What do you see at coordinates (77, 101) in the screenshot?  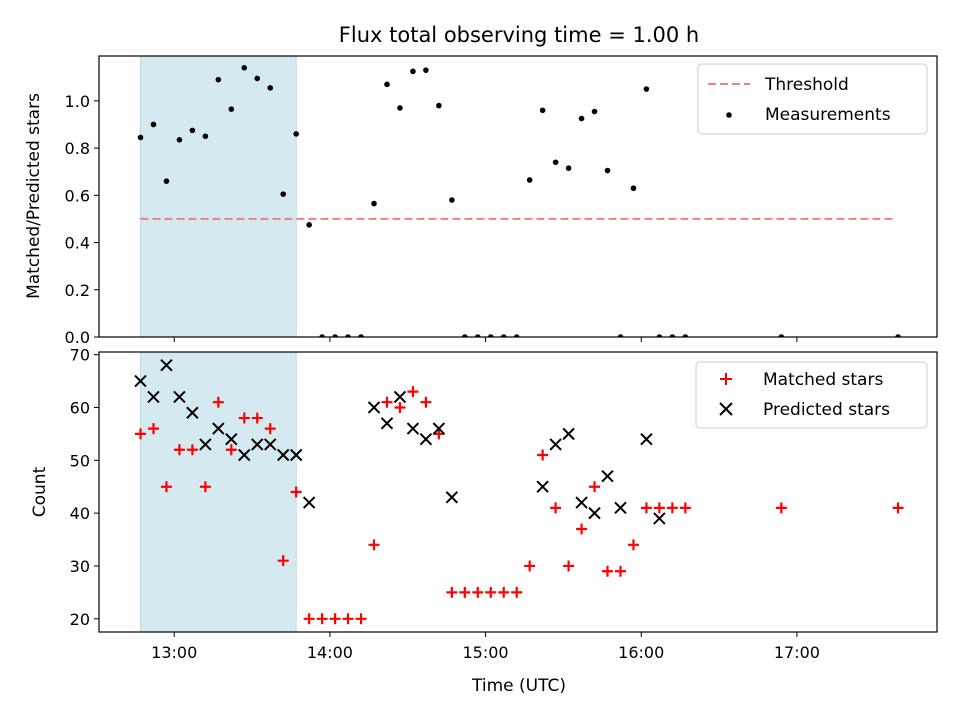 I see `top-y-tick-label: 1.0` at bounding box center [77, 101].